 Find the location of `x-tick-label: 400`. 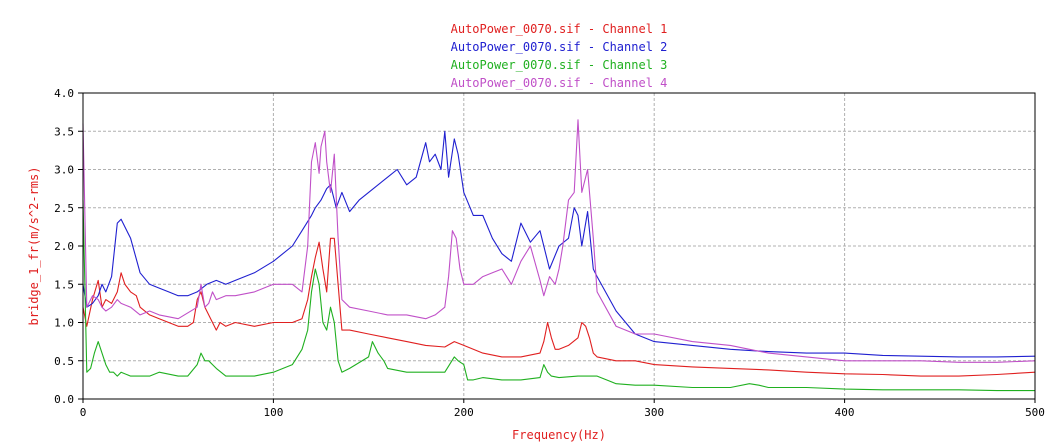

x-tick-label: 400 is located at coordinates (845, 412).